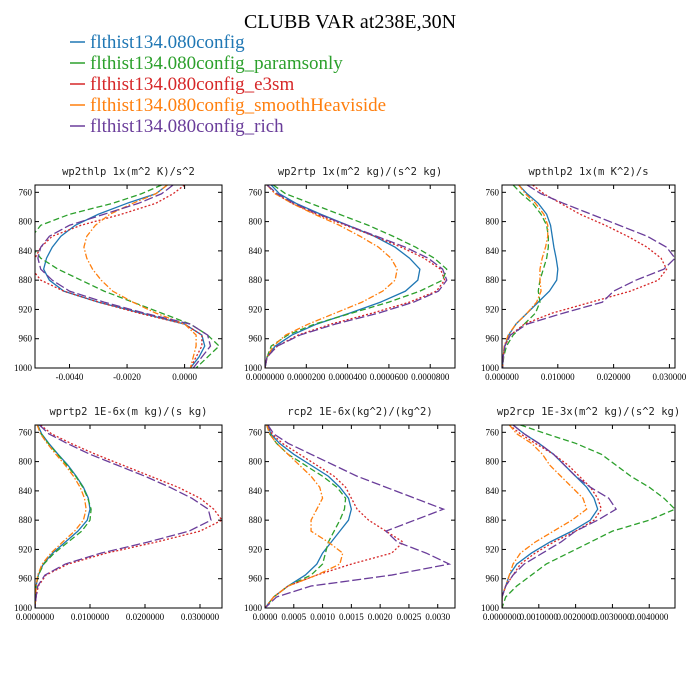  I want to click on legend-item: flthist134.080config_smoothHeaviside, so click(228, 105).